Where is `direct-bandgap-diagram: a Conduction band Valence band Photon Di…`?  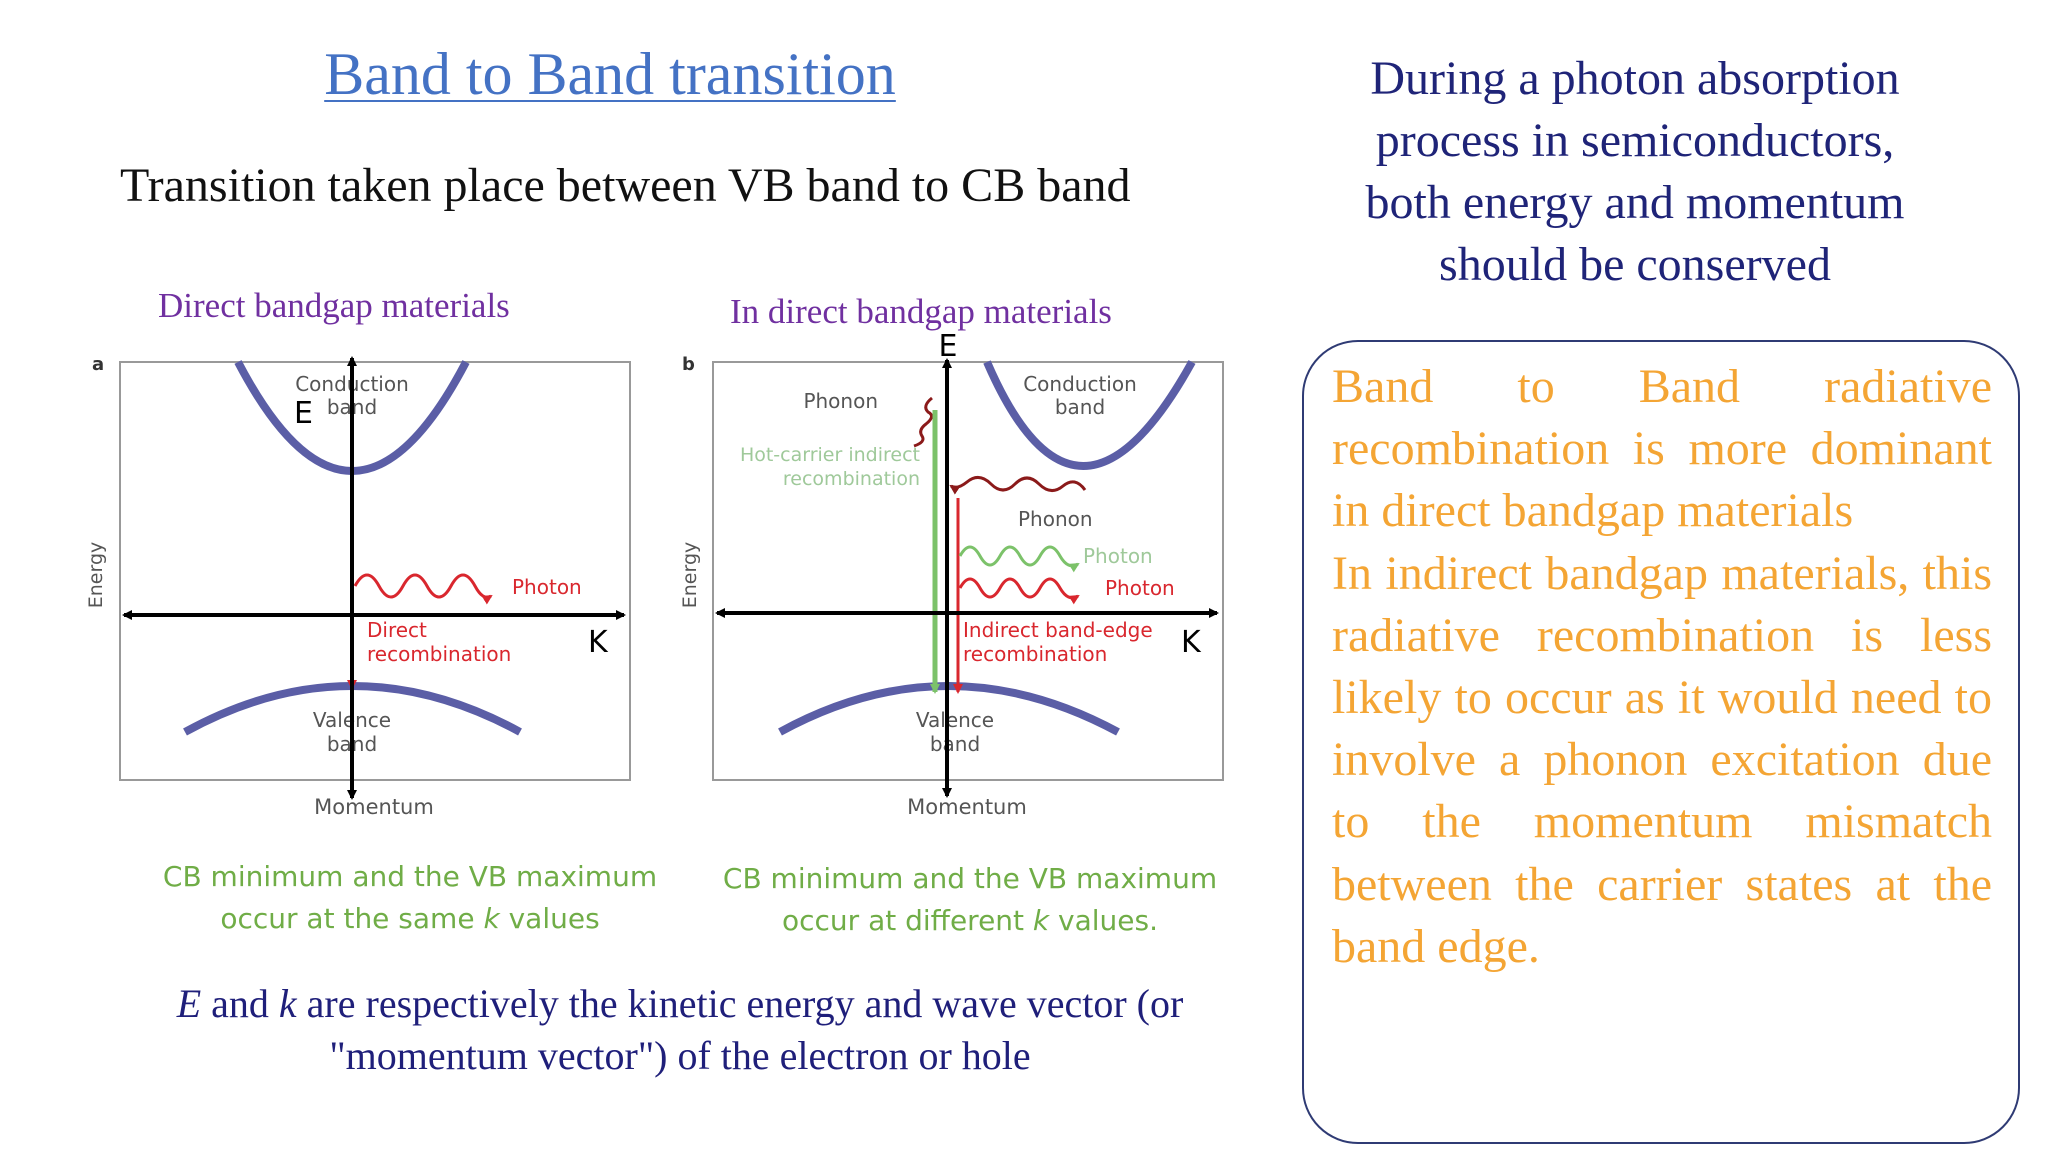
direct-bandgap-diagram: a Conduction band Valence band Photon Di… is located at coordinates (358, 586).